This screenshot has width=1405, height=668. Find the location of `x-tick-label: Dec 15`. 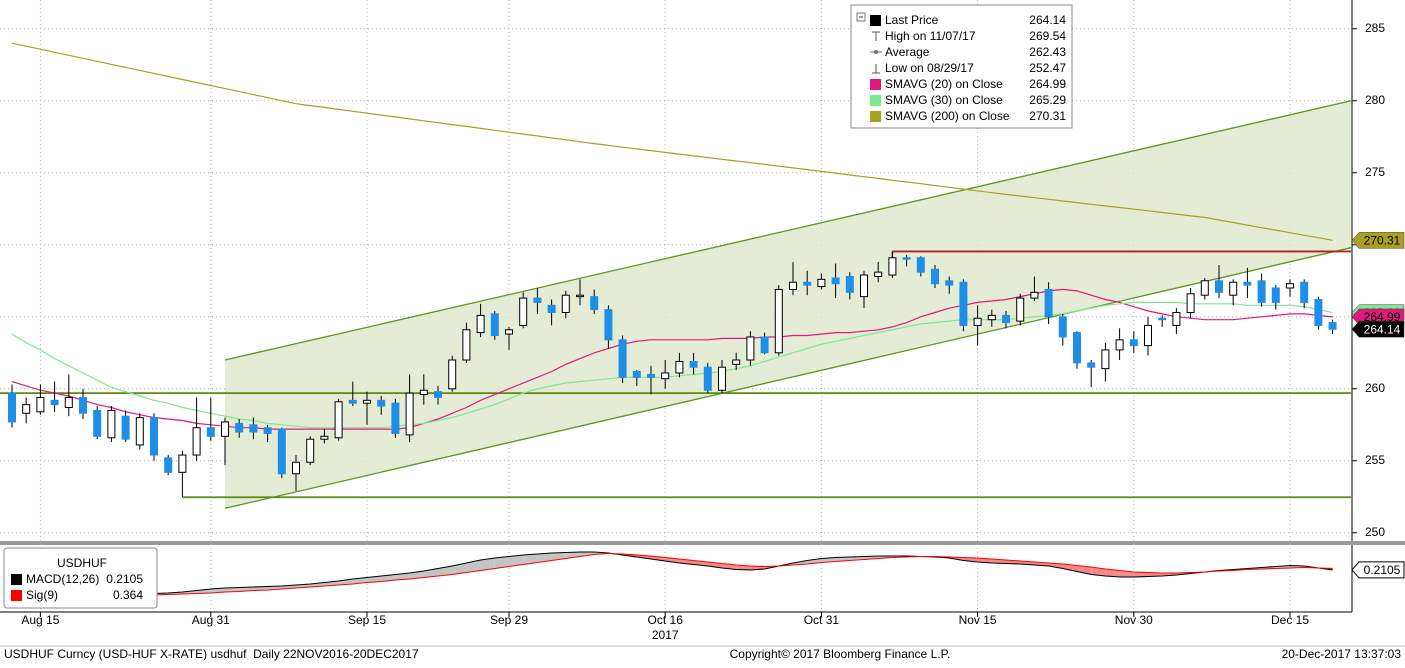

x-tick-label: Dec 15 is located at coordinates (1290, 620).